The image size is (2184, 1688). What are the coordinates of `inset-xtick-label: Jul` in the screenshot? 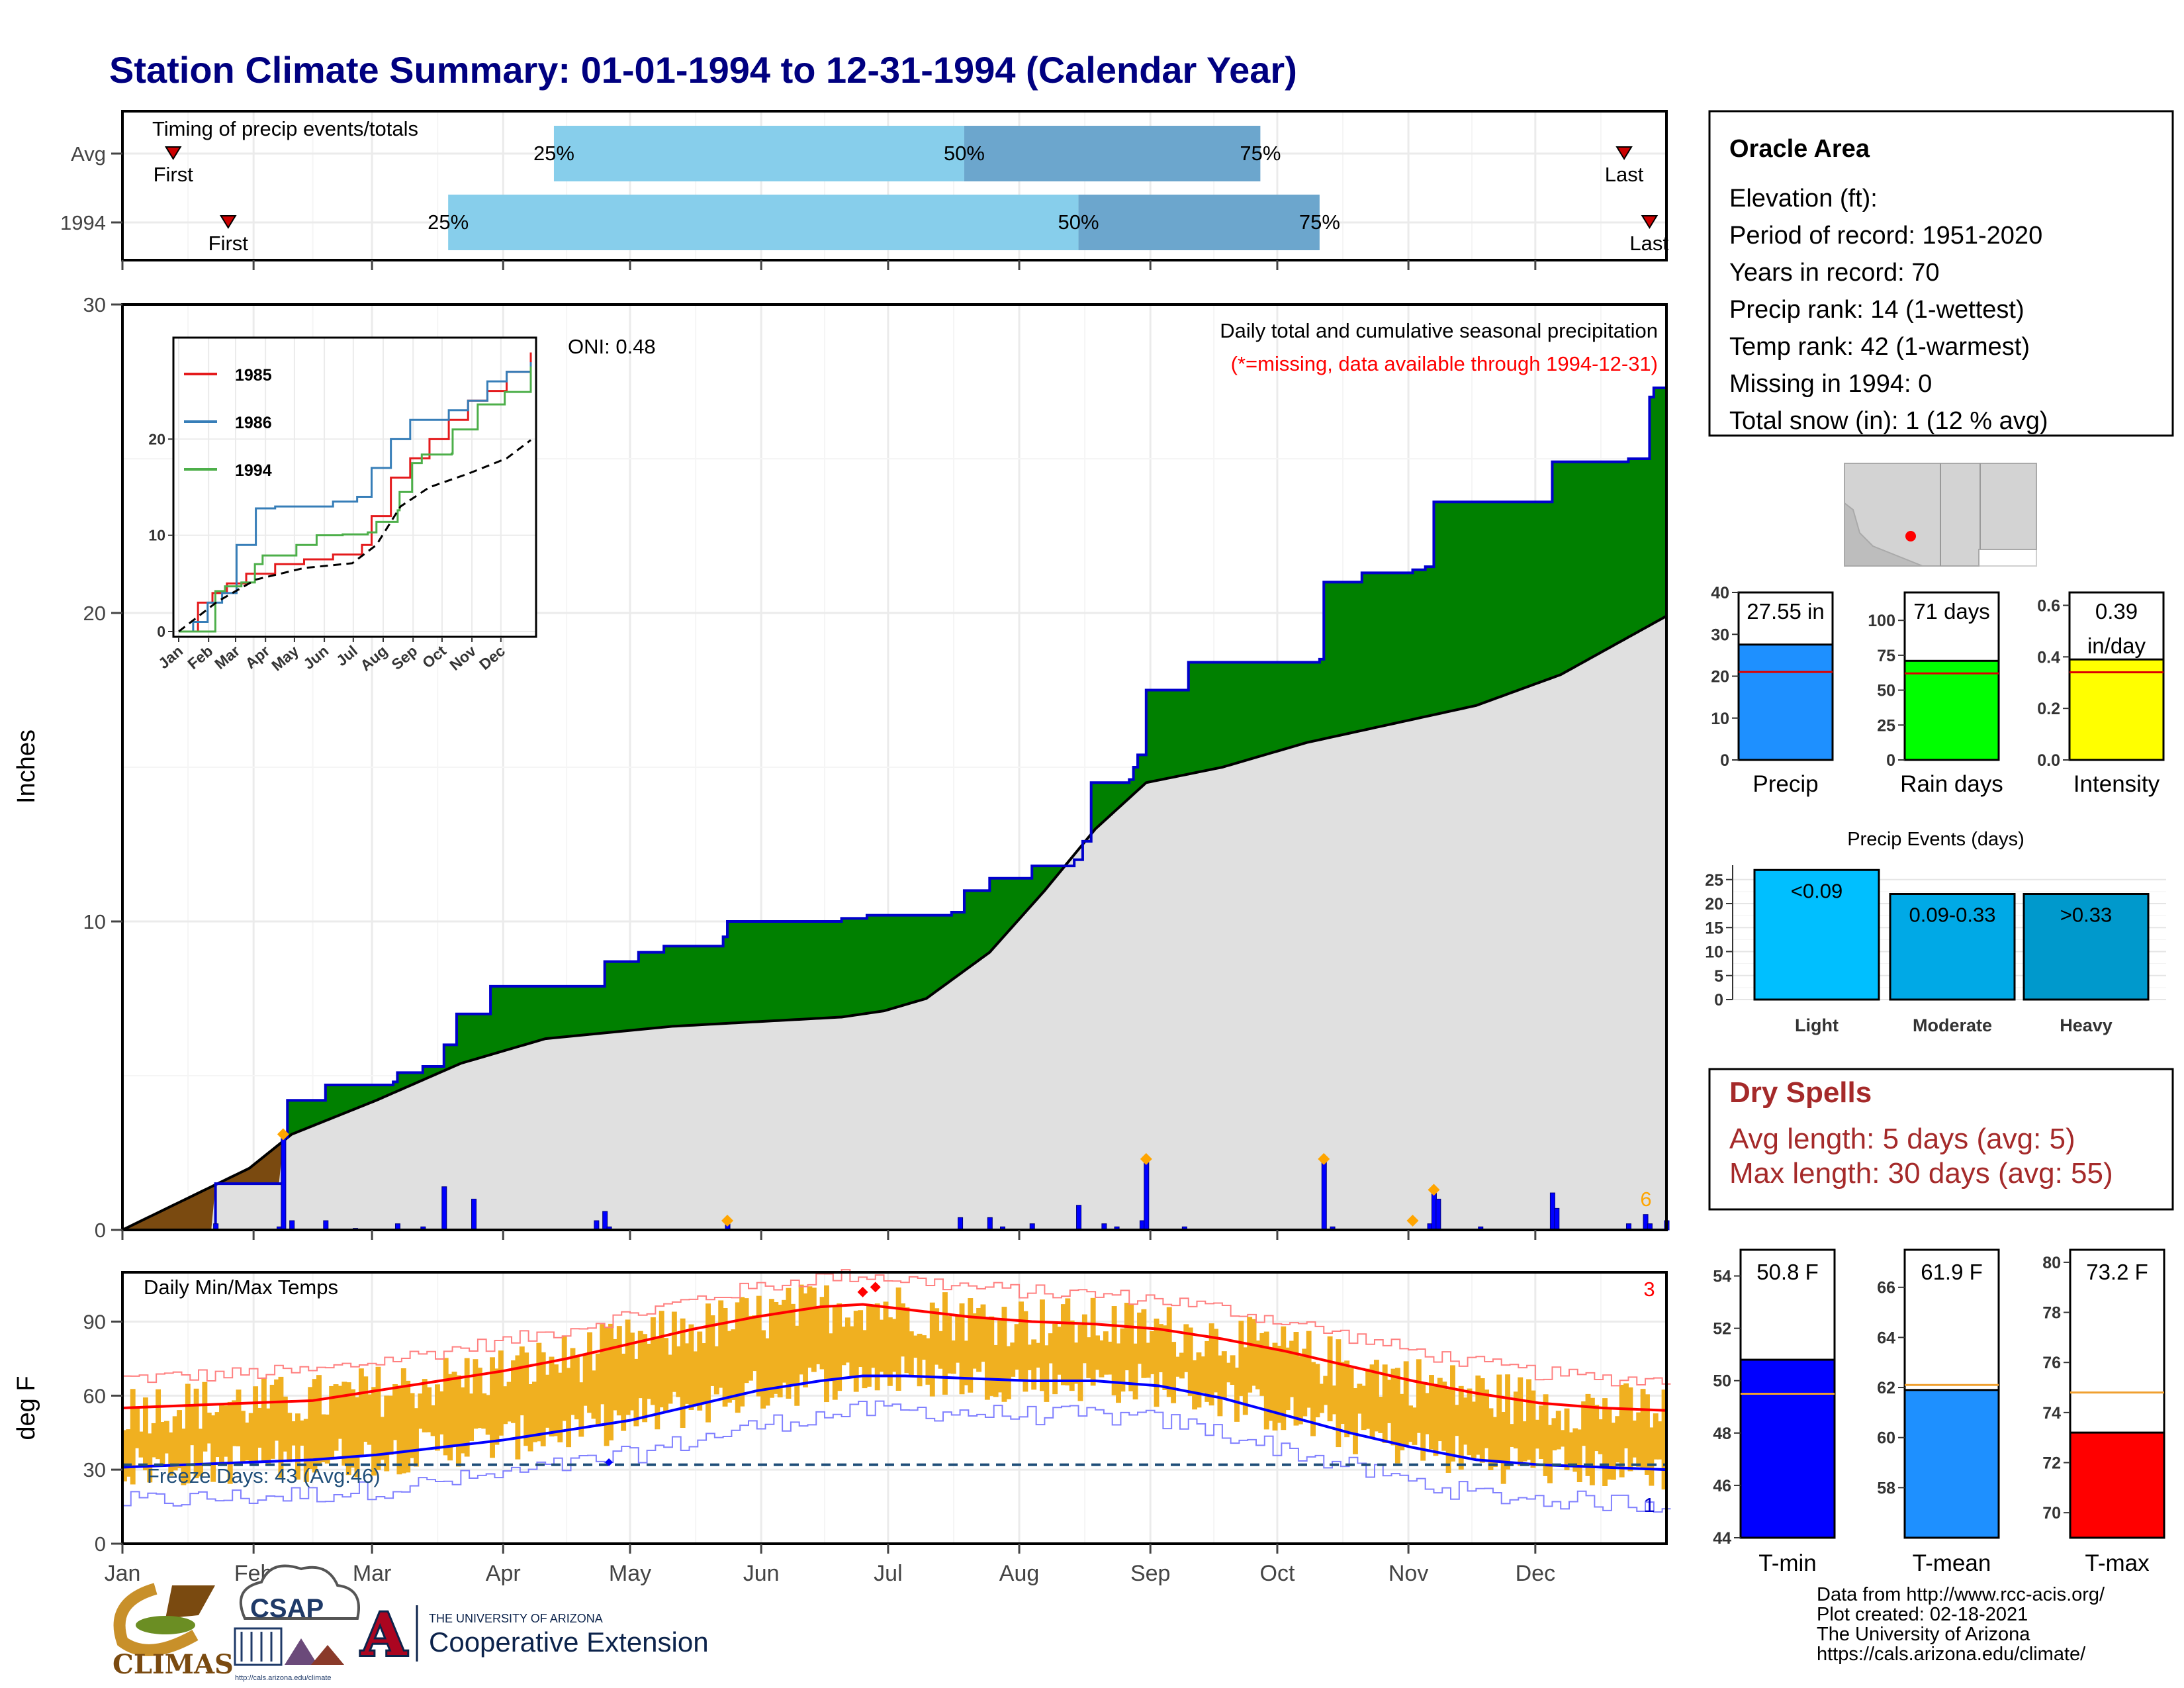 It's located at (347, 655).